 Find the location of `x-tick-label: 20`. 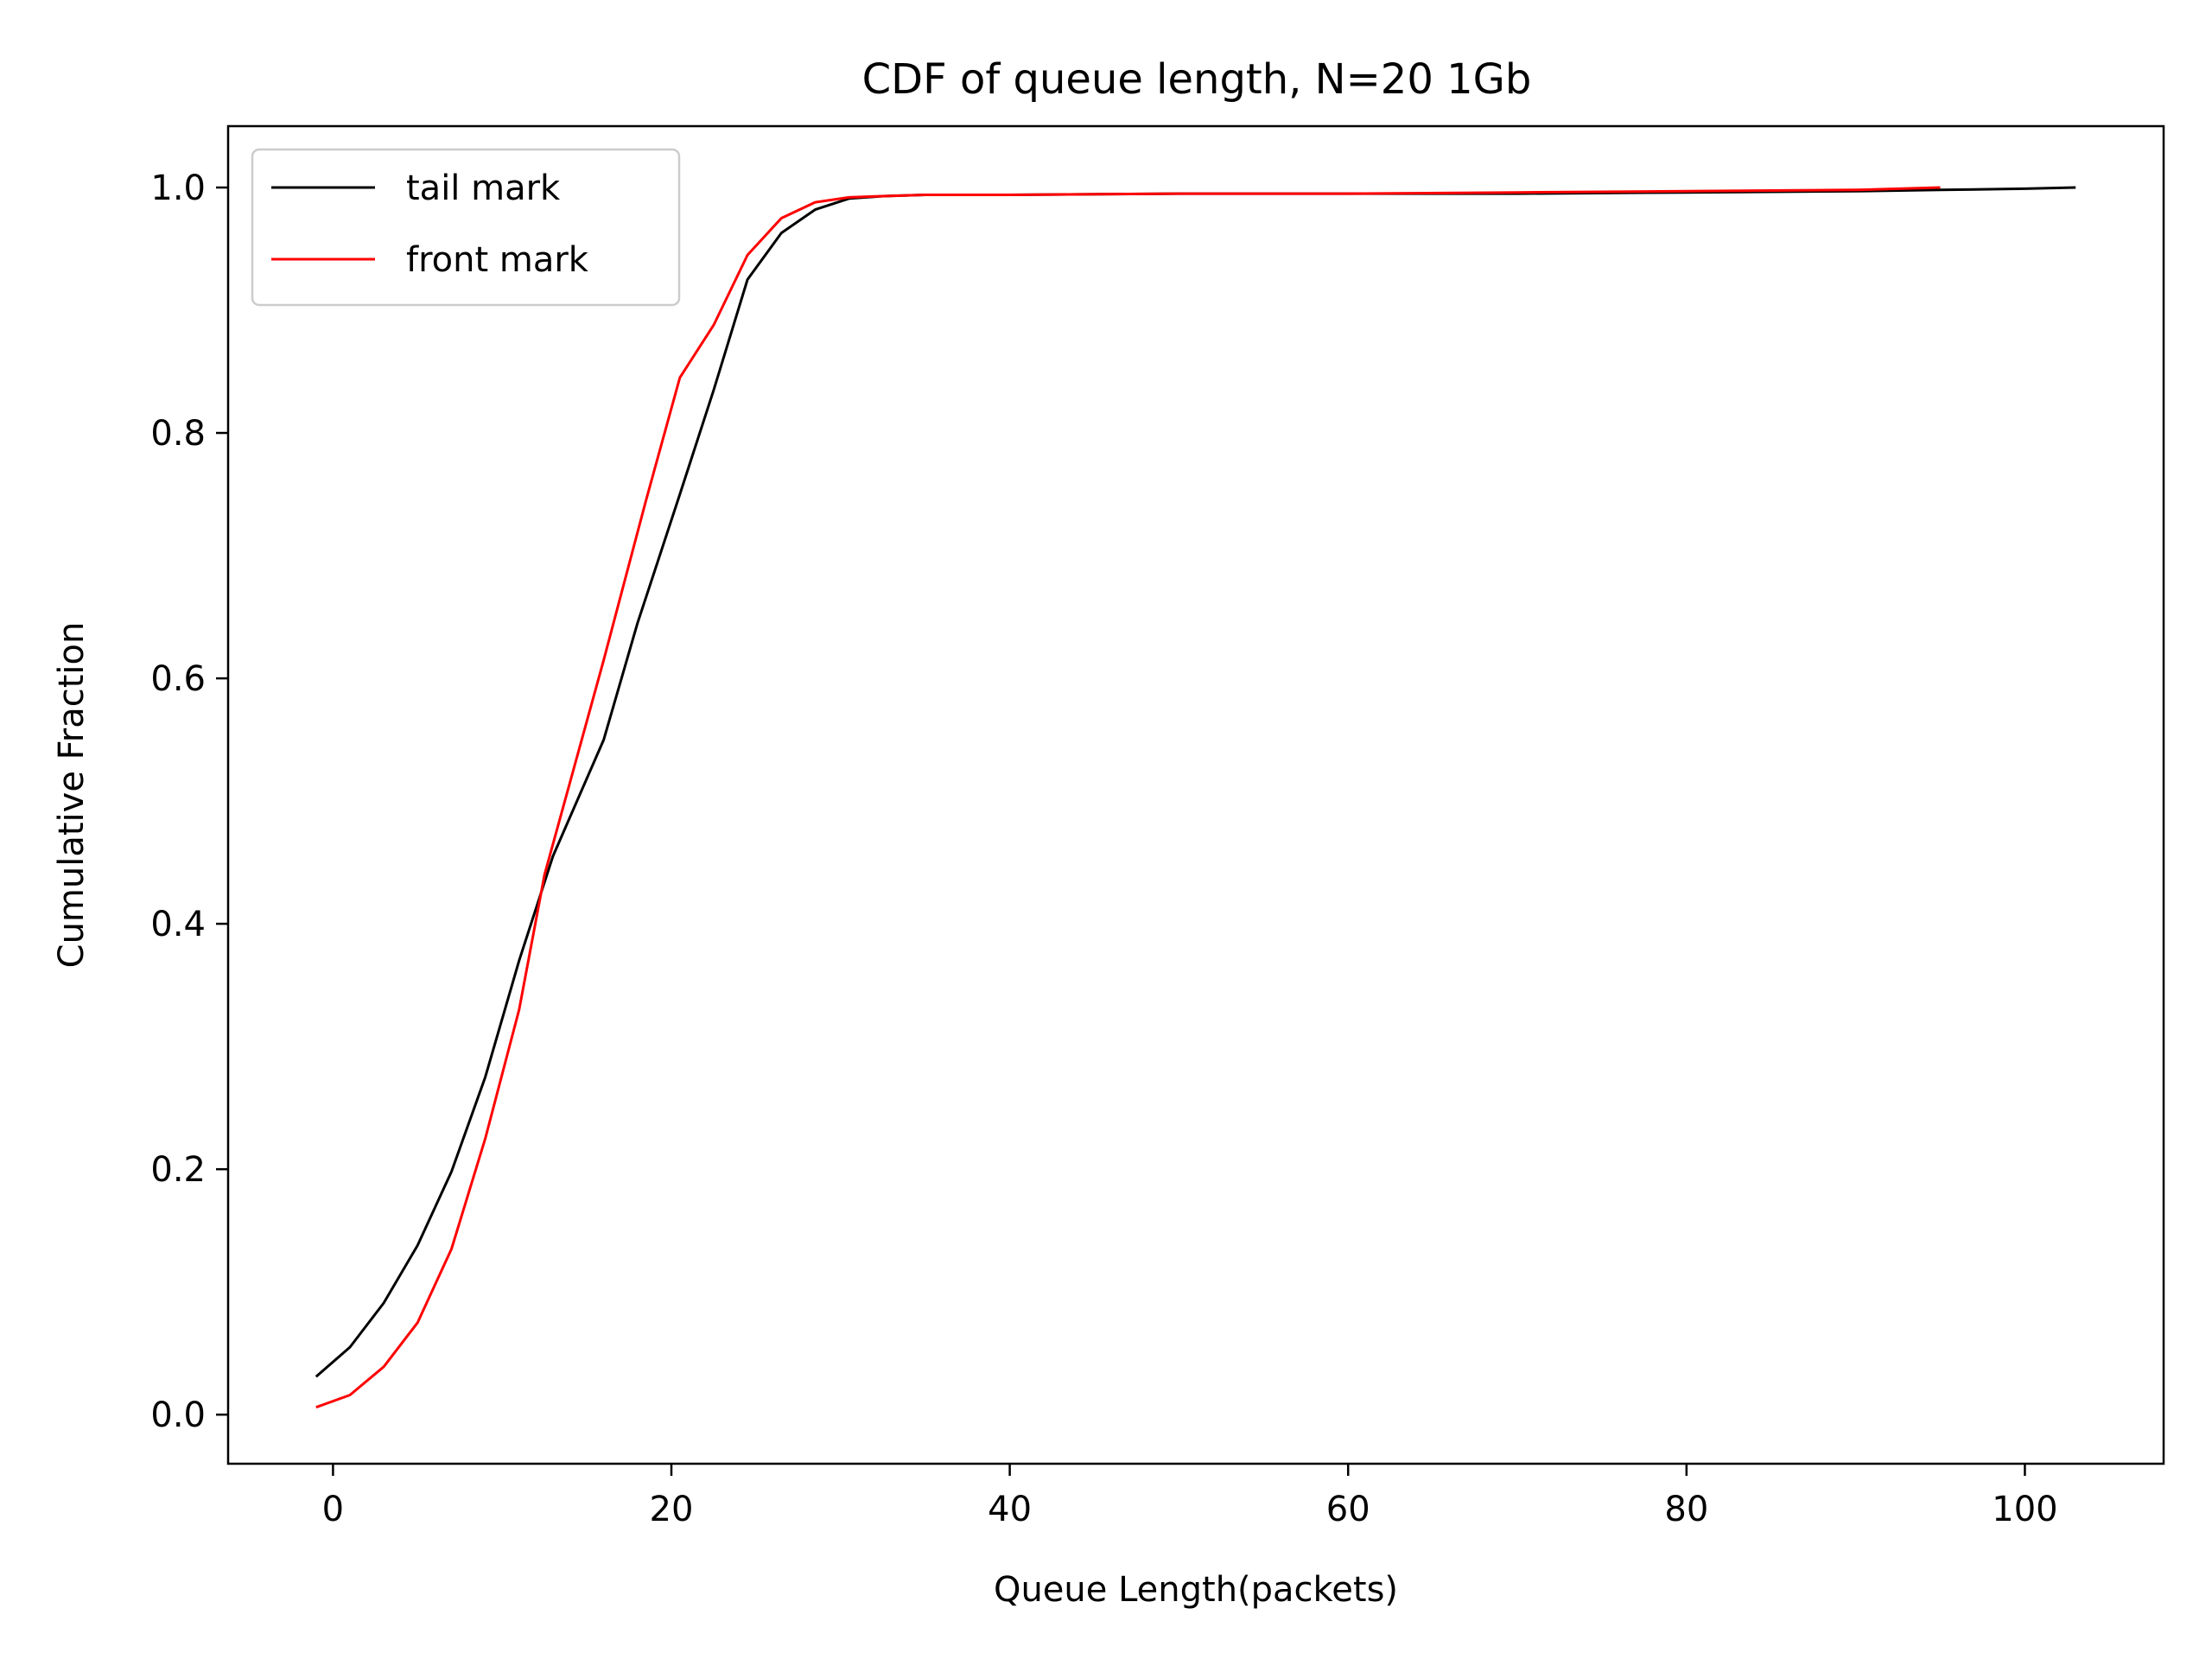

x-tick-label: 20 is located at coordinates (672, 1509).